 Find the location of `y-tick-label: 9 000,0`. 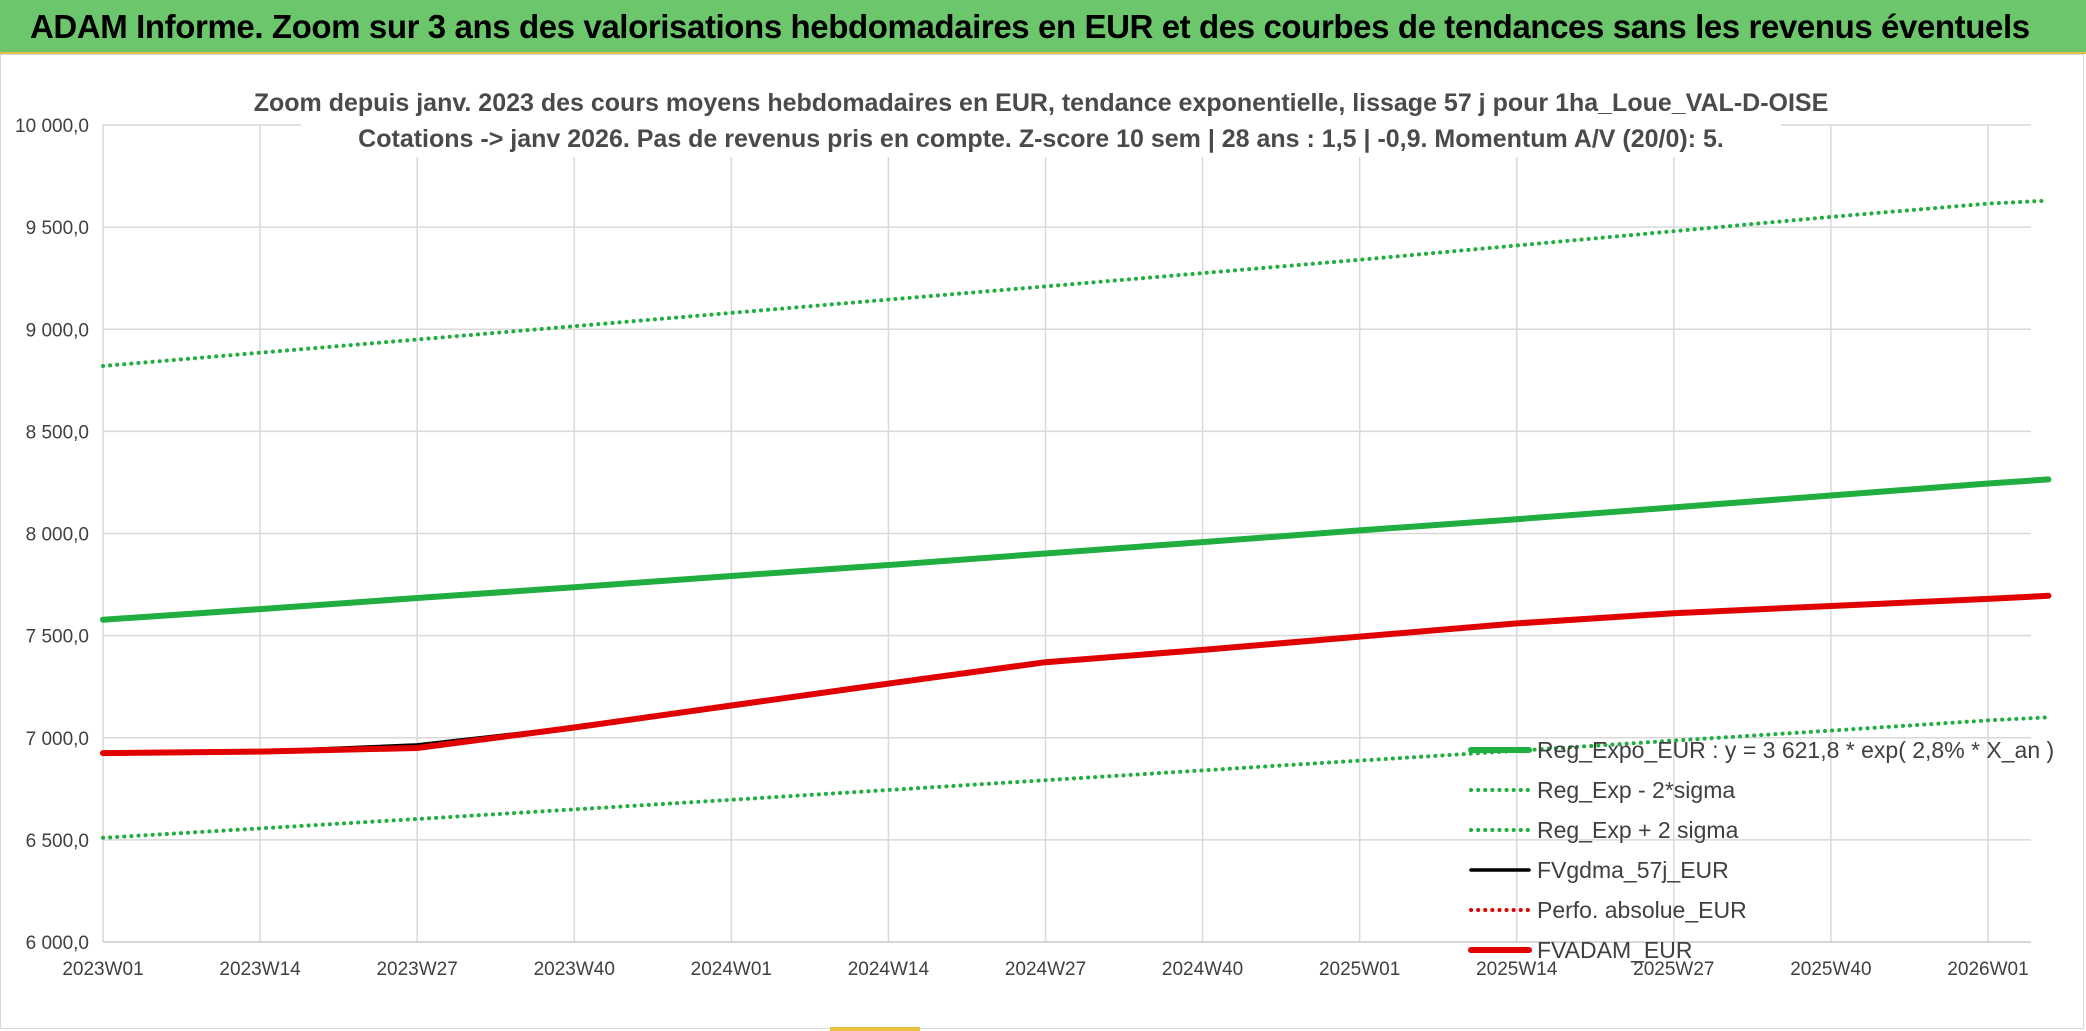

y-tick-label: 9 000,0 is located at coordinates (57, 330).